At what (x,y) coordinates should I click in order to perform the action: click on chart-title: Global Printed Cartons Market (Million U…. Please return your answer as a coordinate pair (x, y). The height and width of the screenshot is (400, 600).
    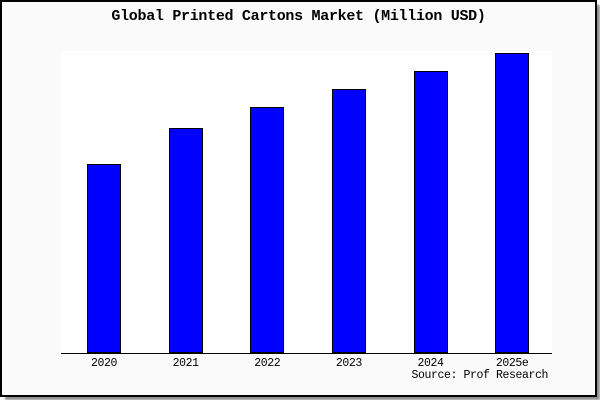
    Looking at the image, I should click on (298, 16).